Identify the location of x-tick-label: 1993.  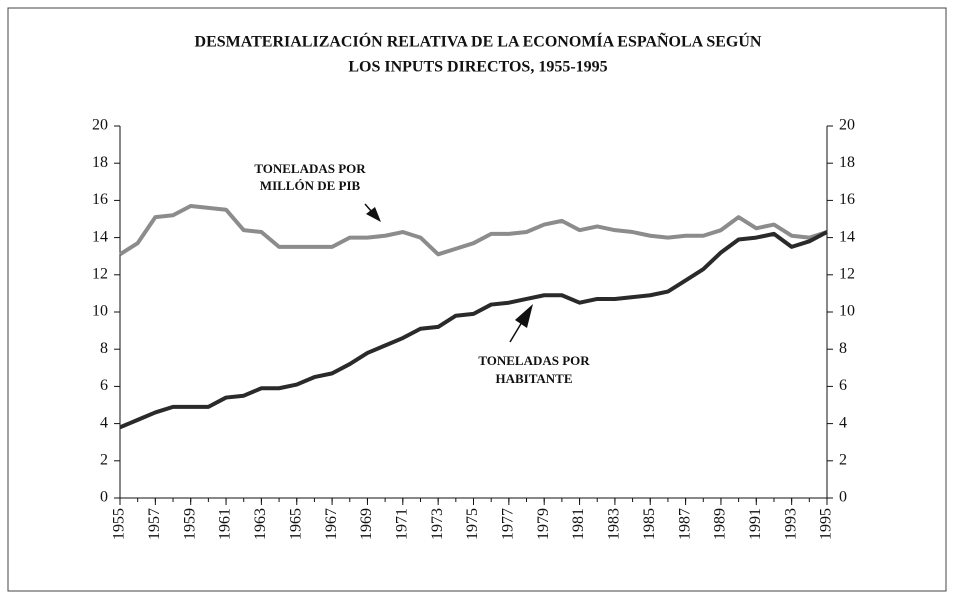
(790, 524).